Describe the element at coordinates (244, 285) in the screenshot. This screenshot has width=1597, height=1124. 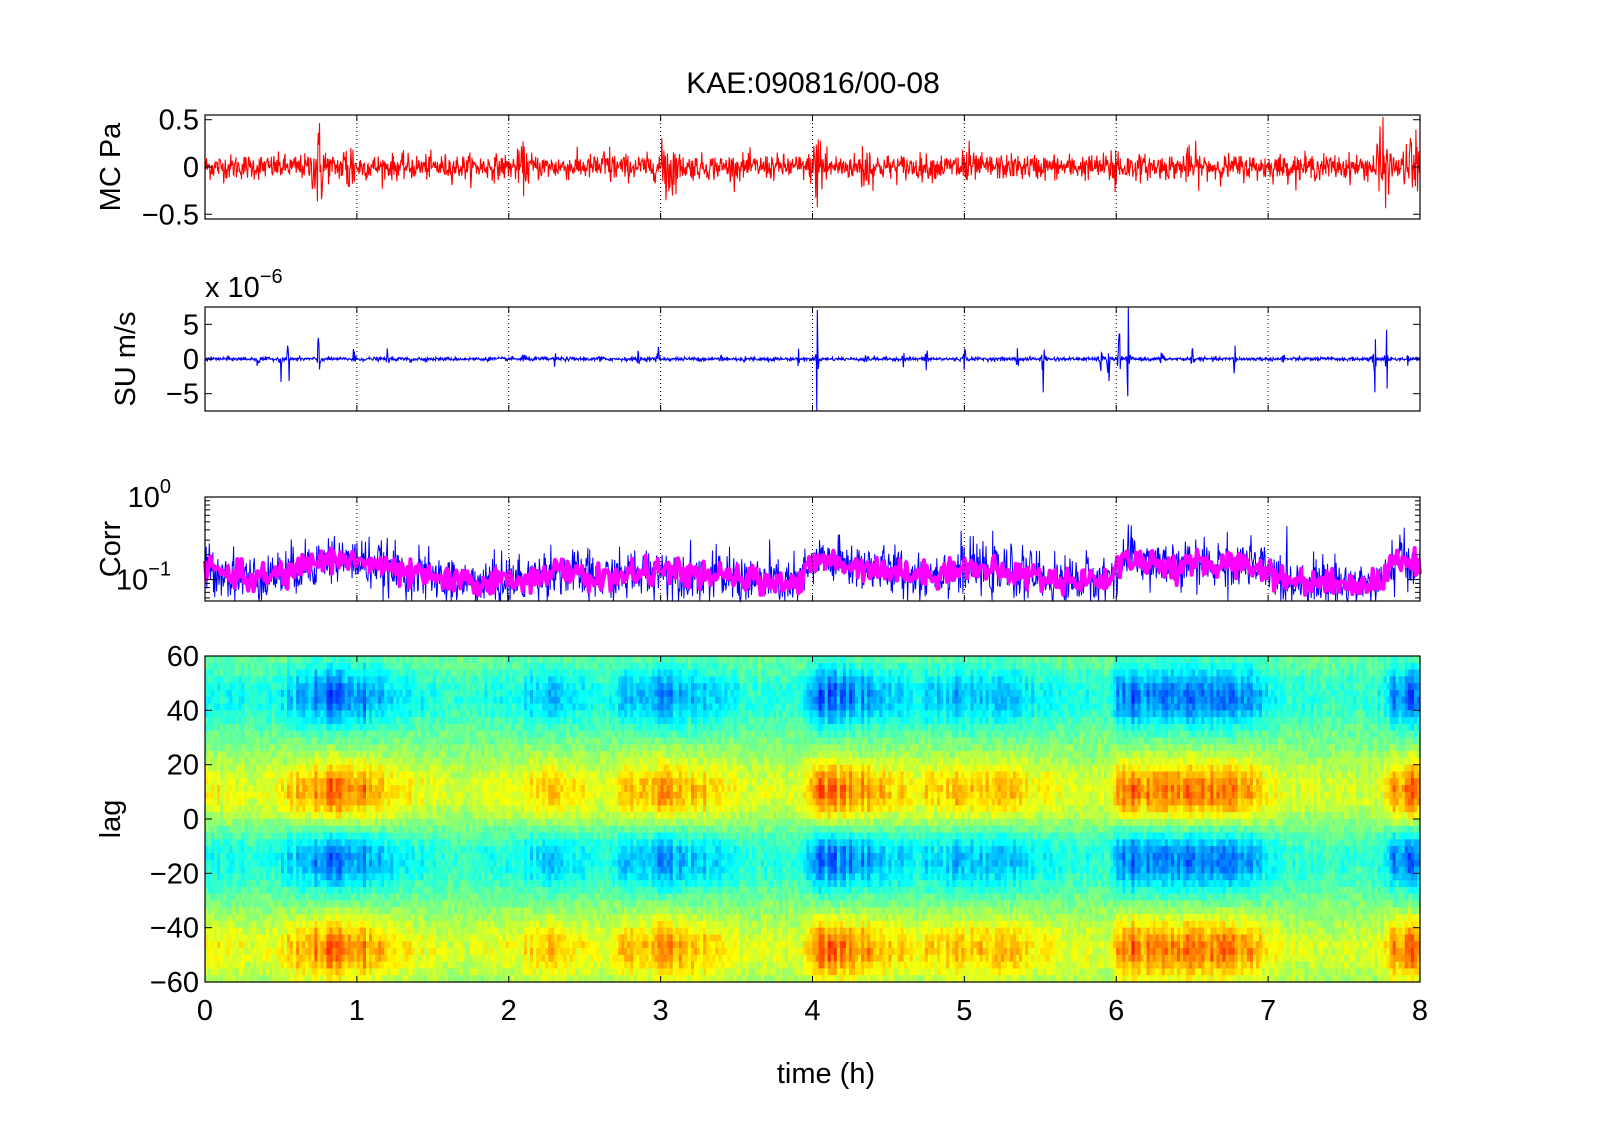
I see `velocity-exponent-label: x 10−6` at that location.